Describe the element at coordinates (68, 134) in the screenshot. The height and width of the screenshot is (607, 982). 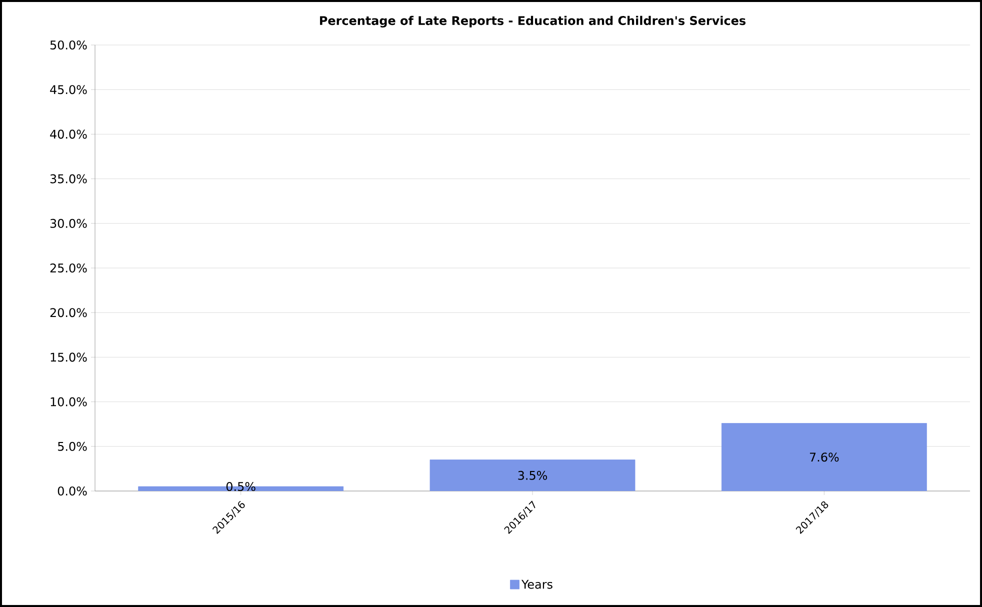
I see `y-tick-label: 40.0%` at that location.